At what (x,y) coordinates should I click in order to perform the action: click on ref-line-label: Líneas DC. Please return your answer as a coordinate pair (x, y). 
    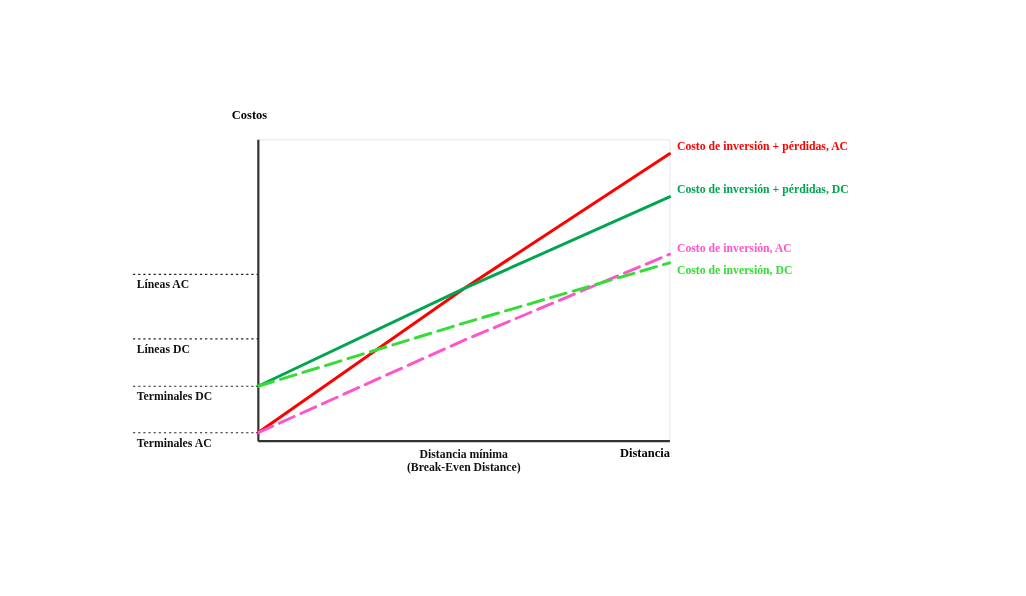
    Looking at the image, I should click on (163, 349).